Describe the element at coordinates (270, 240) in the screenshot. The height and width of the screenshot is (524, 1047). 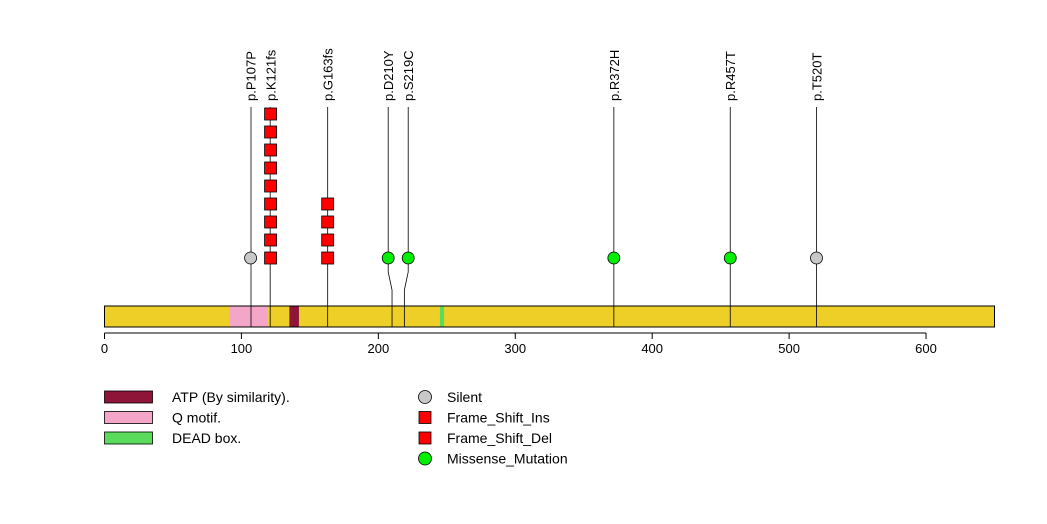
I see `marker-p.K121fs-2` at that location.